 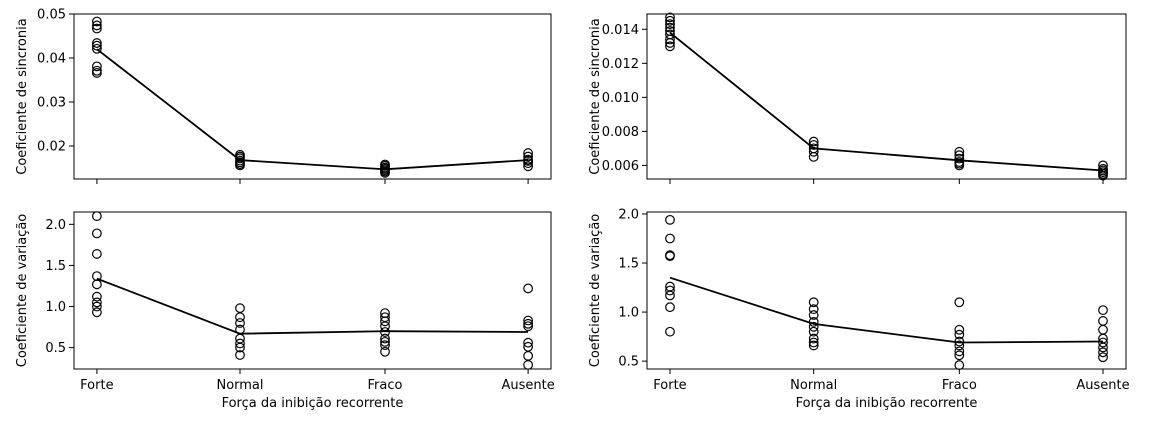 What do you see at coordinates (620, 166) in the screenshot?
I see `y-tick-label: 0.006` at bounding box center [620, 166].